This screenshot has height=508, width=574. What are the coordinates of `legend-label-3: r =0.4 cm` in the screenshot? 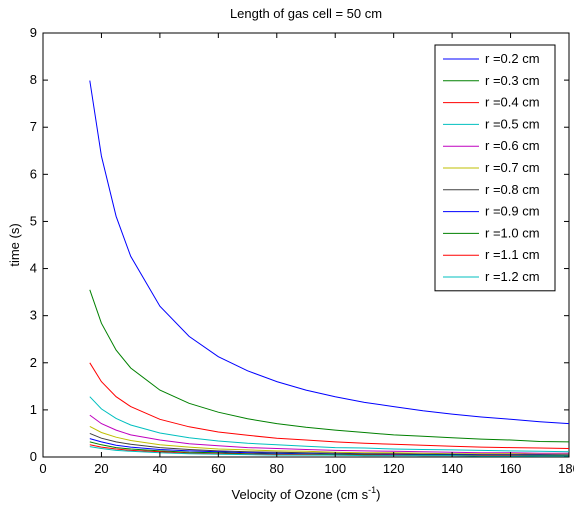 It's located at (512, 102).